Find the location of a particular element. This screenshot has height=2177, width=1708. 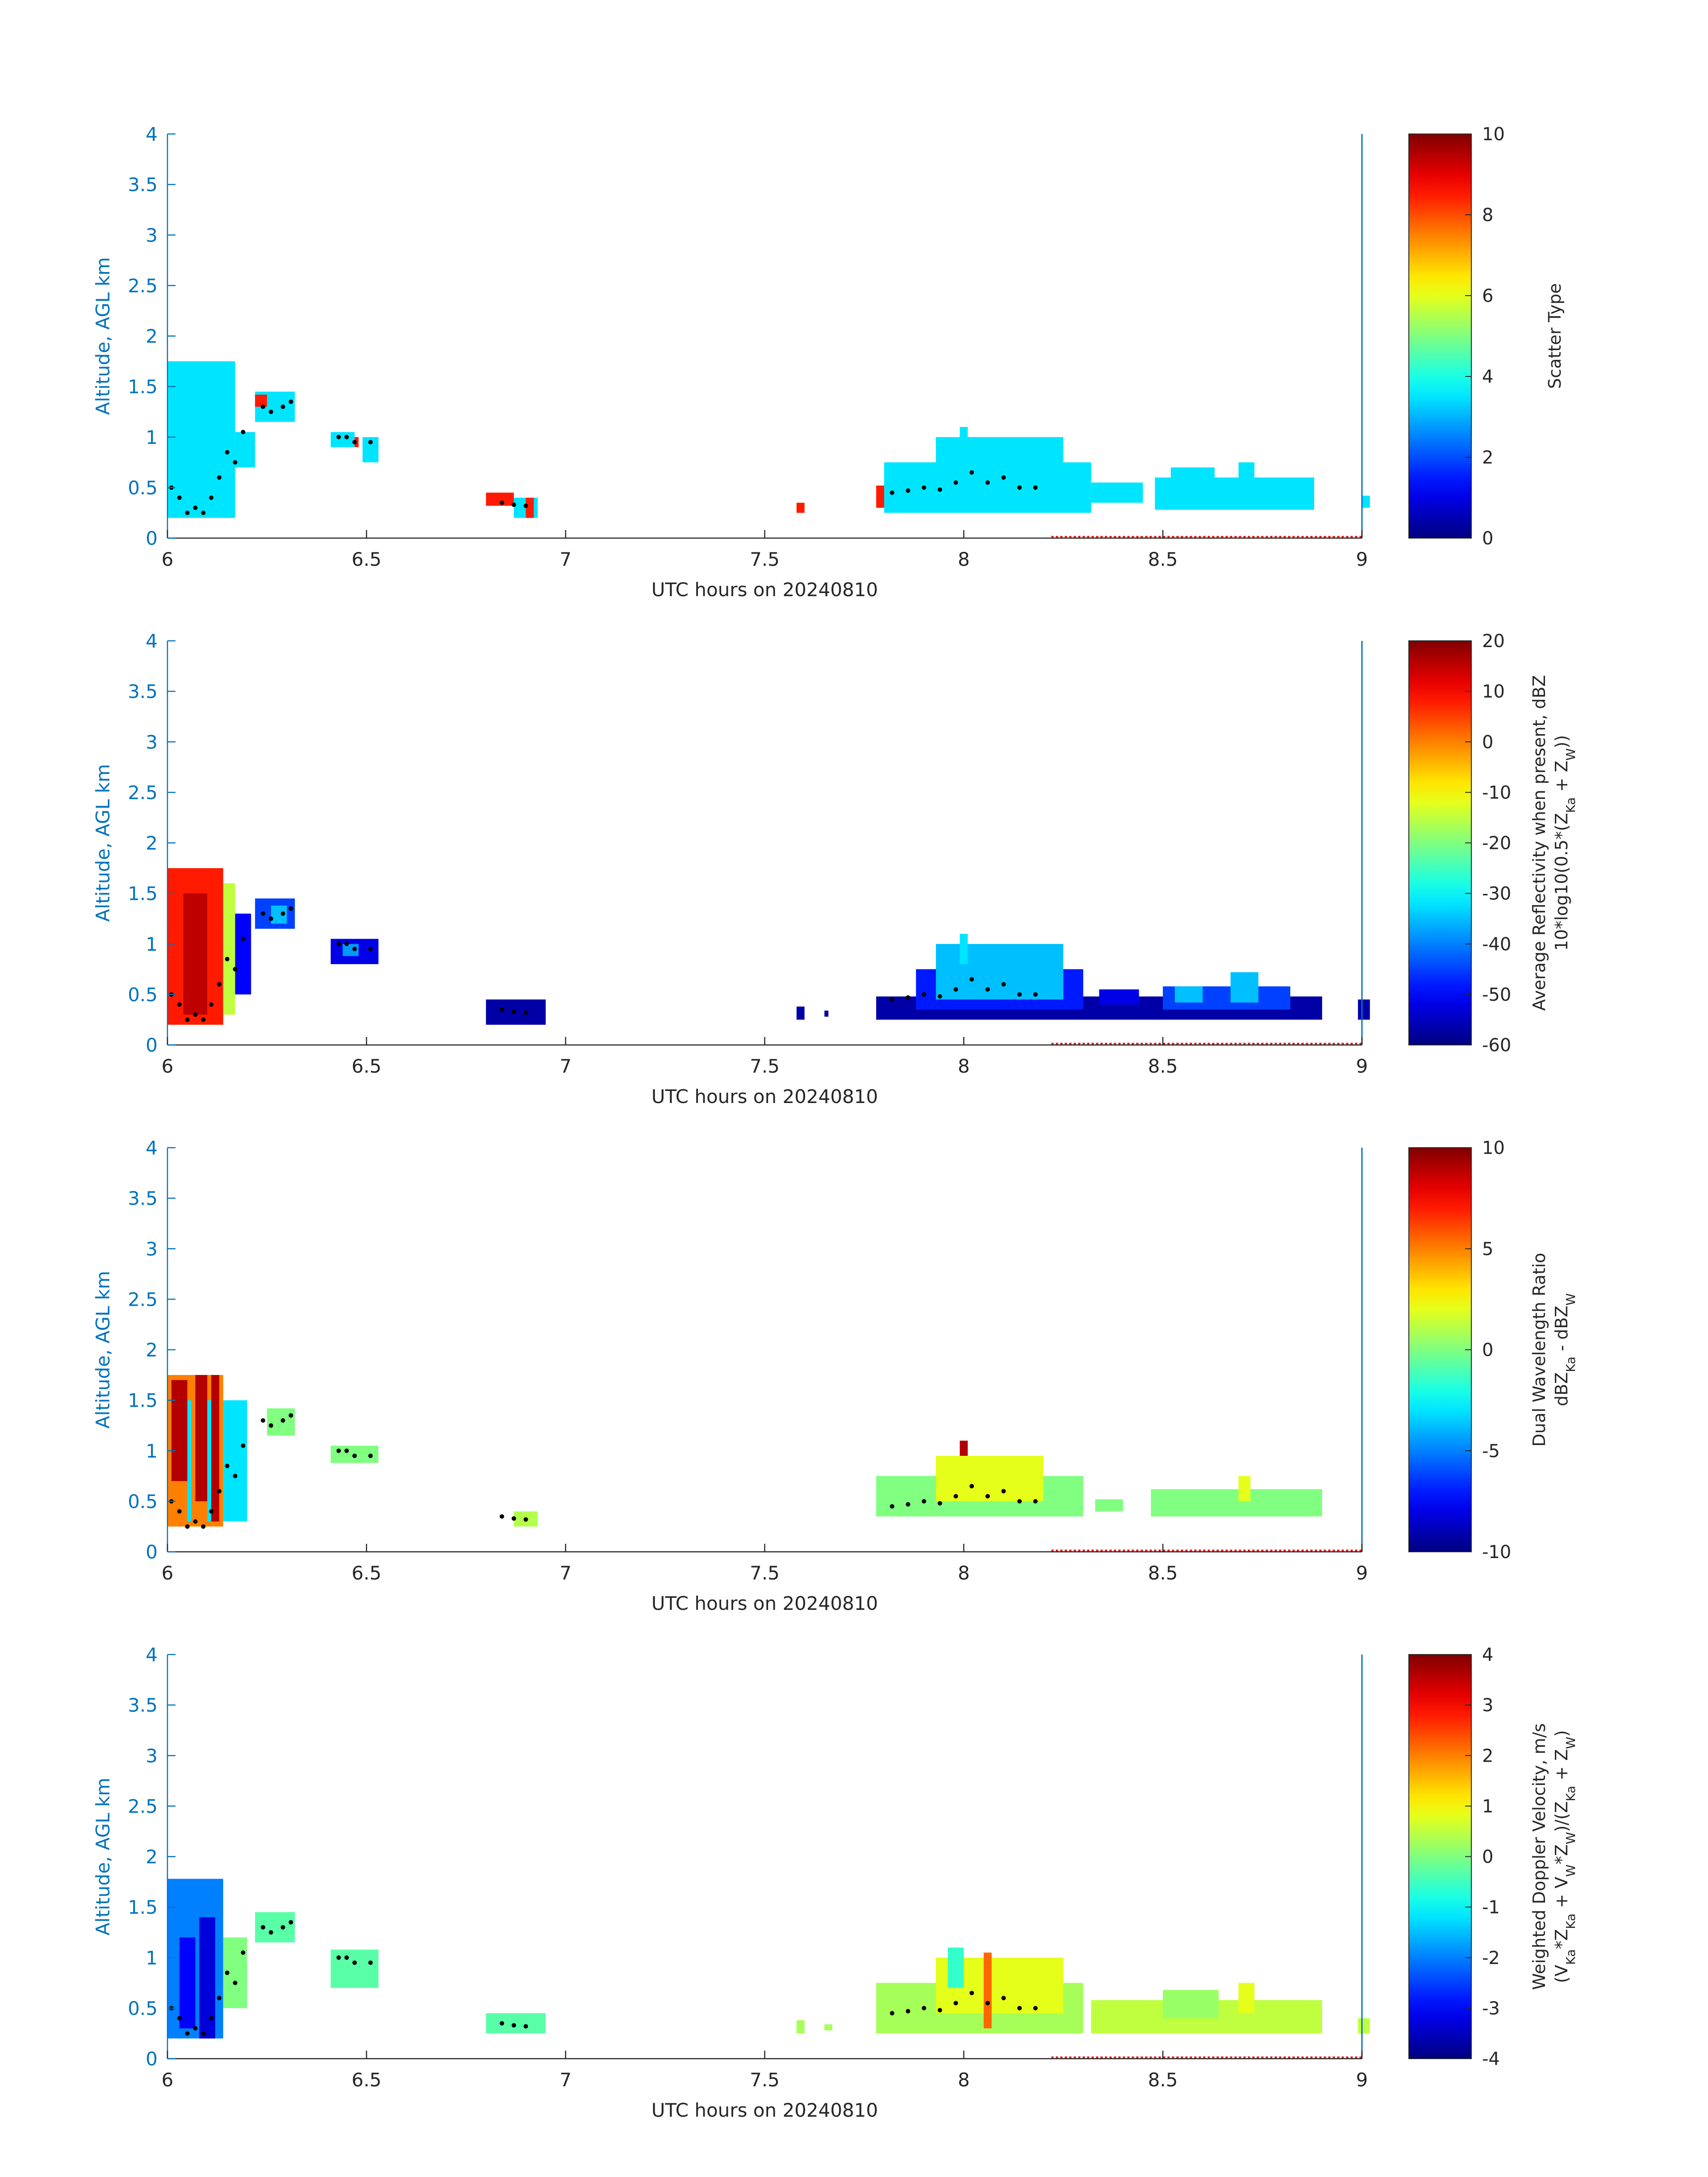

colorbar: 4 3 2 1 0 -1 -2 -3 -4 is located at coordinates (1454, 1857).